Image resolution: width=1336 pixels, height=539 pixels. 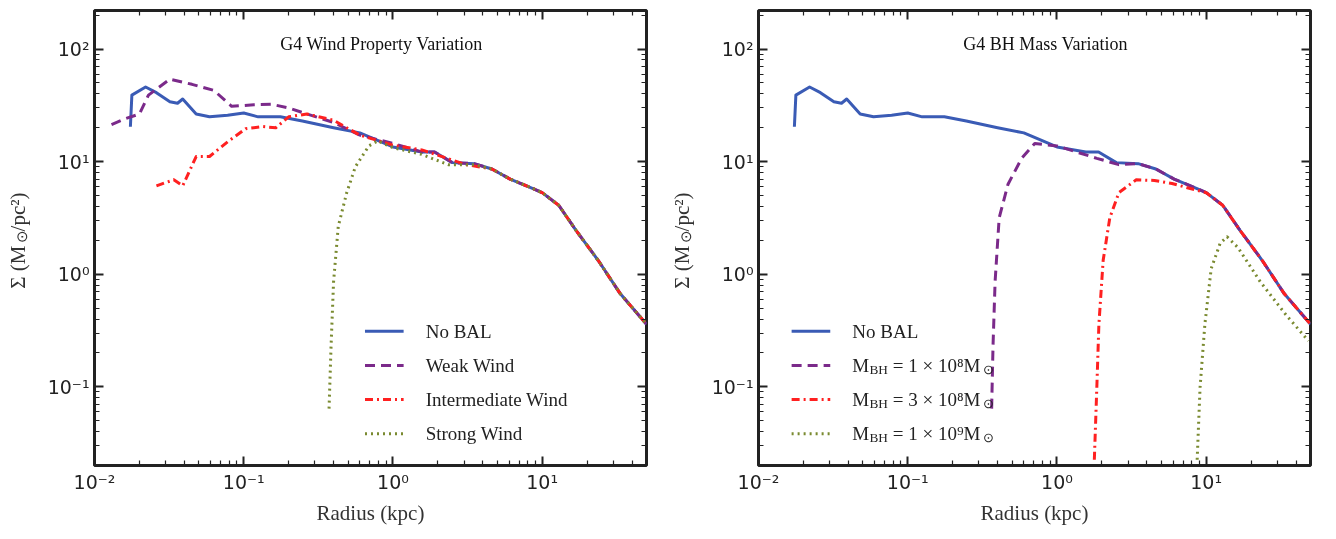 I want to click on legend-label: Intermediate Wind, so click(x=497, y=400).